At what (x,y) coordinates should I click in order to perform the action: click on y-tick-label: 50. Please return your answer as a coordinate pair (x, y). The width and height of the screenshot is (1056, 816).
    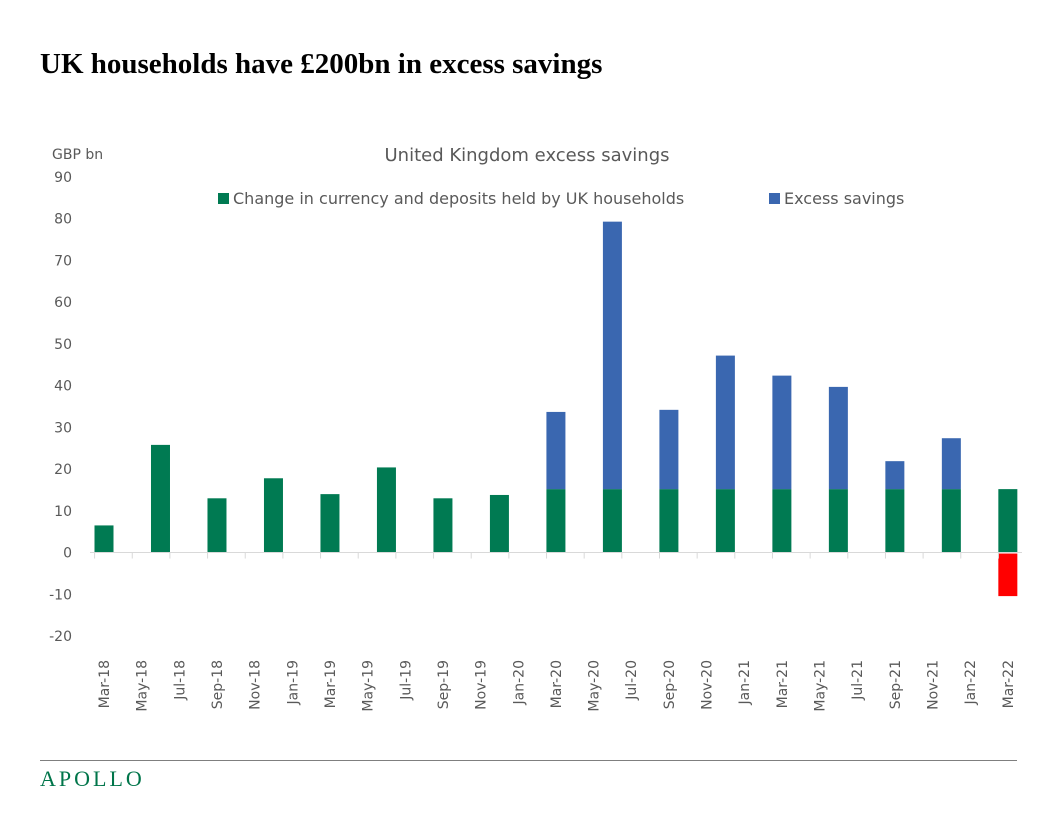
    Looking at the image, I should click on (63, 345).